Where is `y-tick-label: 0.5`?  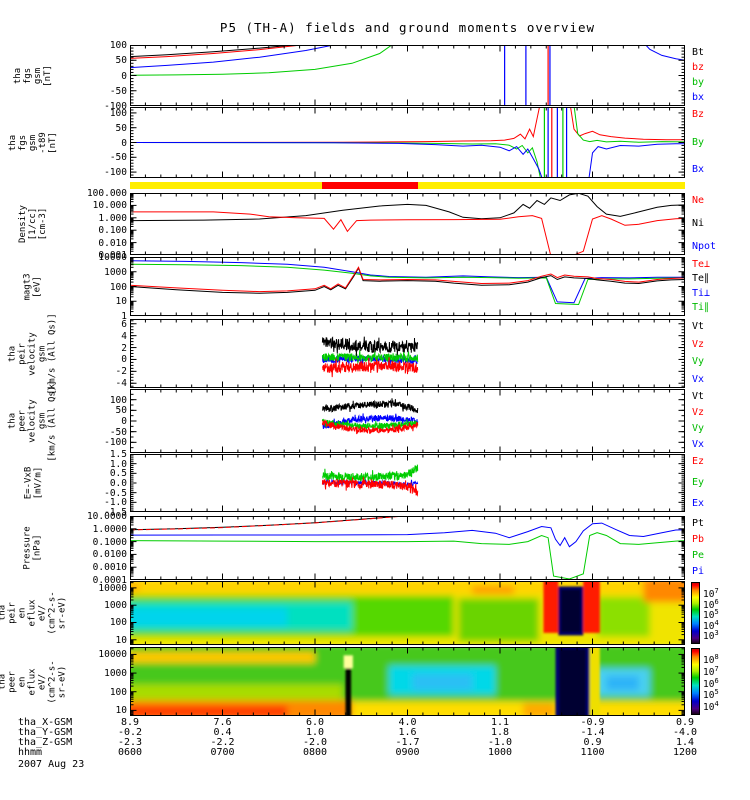 y-tick-label: 0.5 is located at coordinates (118, 474).